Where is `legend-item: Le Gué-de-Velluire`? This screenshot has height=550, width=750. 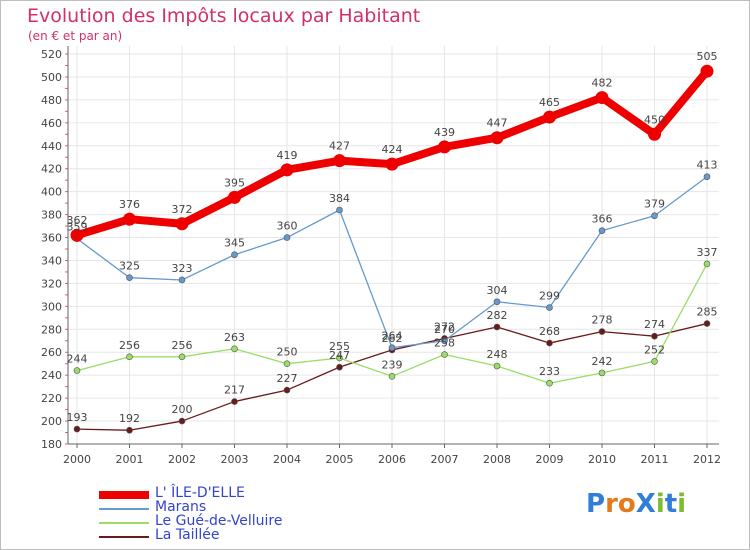
legend-item: Le Gué-de-Velluire is located at coordinates (229, 521).